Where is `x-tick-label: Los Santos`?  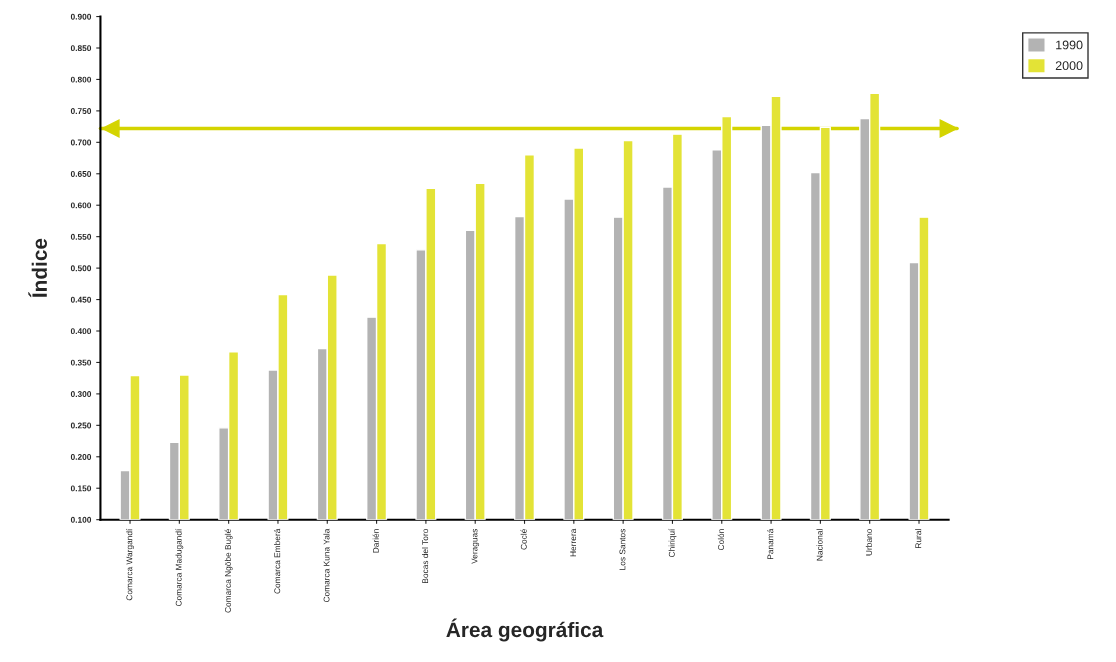
x-tick-label: Los Santos is located at coordinates (622, 549).